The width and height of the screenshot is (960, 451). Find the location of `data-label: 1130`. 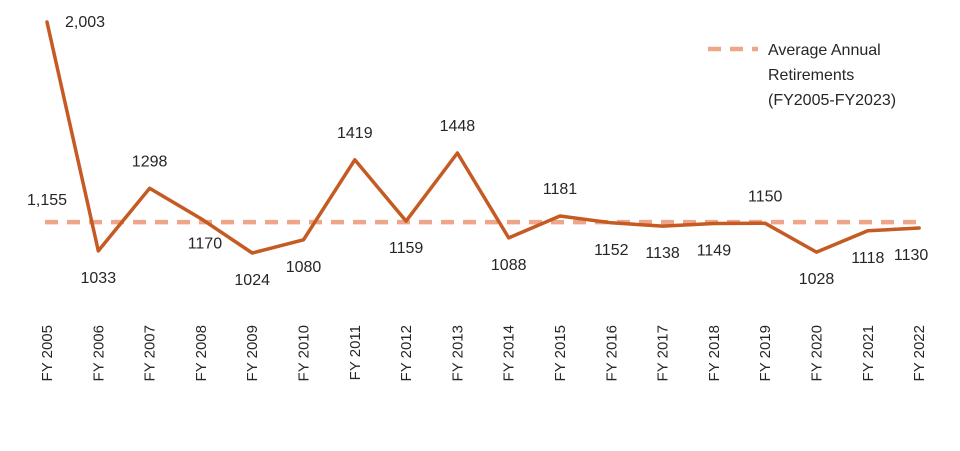

data-label: 1130 is located at coordinates (911, 255).